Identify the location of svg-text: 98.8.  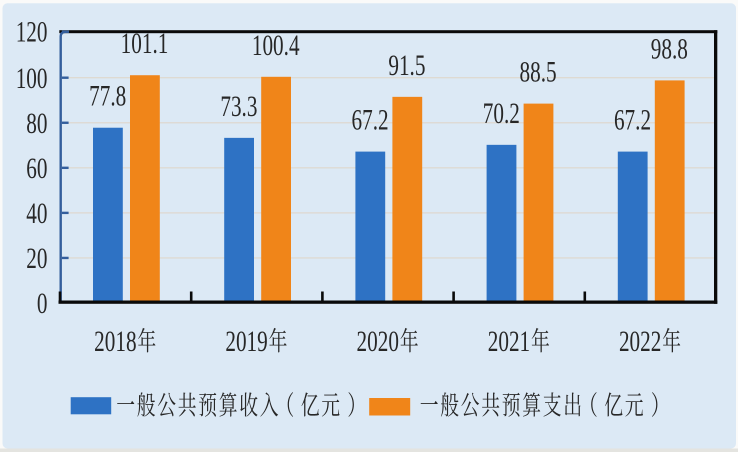
(669, 48).